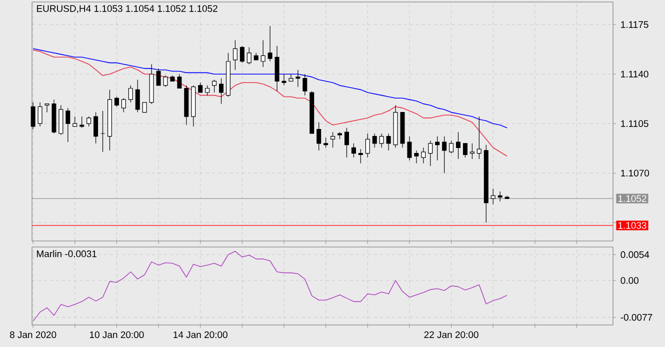  I want to click on x-tick-label: 8 Jan 2020, so click(33, 334).